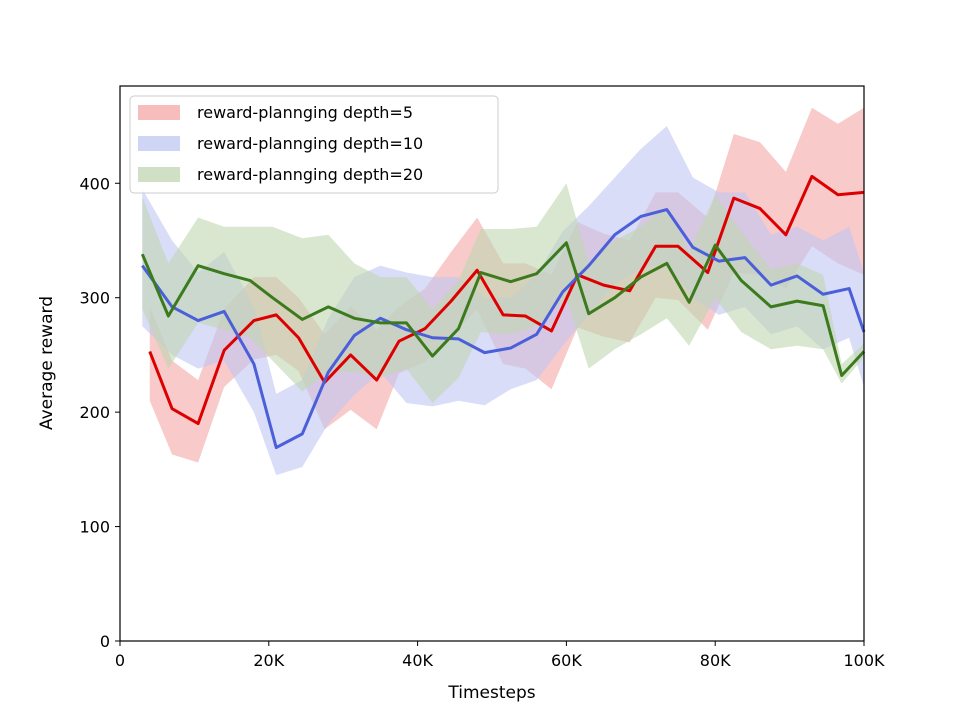  What do you see at coordinates (500, 655) in the screenshot?
I see `x-axis-ticks: 0 20K 40K 60K 80K 100K` at bounding box center [500, 655].